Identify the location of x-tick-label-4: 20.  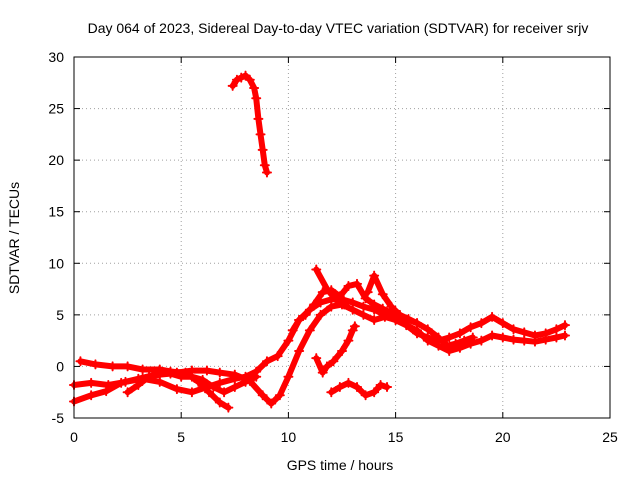
(503, 437).